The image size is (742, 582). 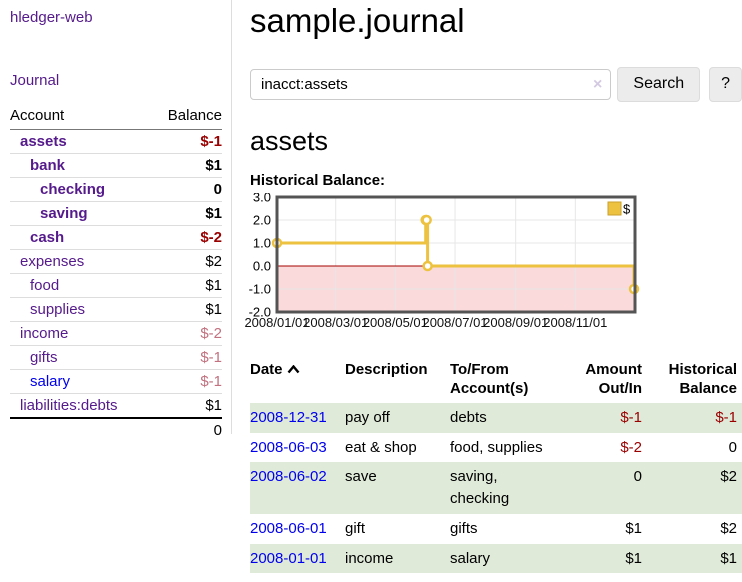 I want to click on account-link: salary, so click(x=50, y=381).